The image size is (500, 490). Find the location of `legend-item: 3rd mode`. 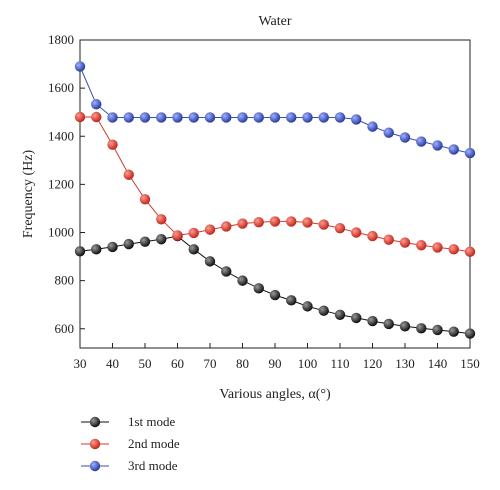

legend-item: 3rd mode is located at coordinates (129, 465).